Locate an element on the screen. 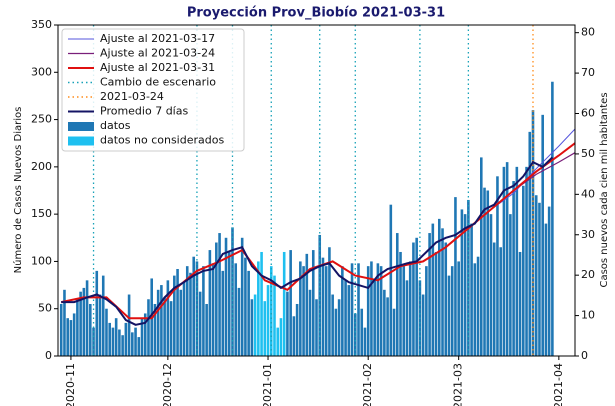 Image resolution: width=615 pixels, height=406 pixels. y2-tick-label: 40 is located at coordinates (588, 193).